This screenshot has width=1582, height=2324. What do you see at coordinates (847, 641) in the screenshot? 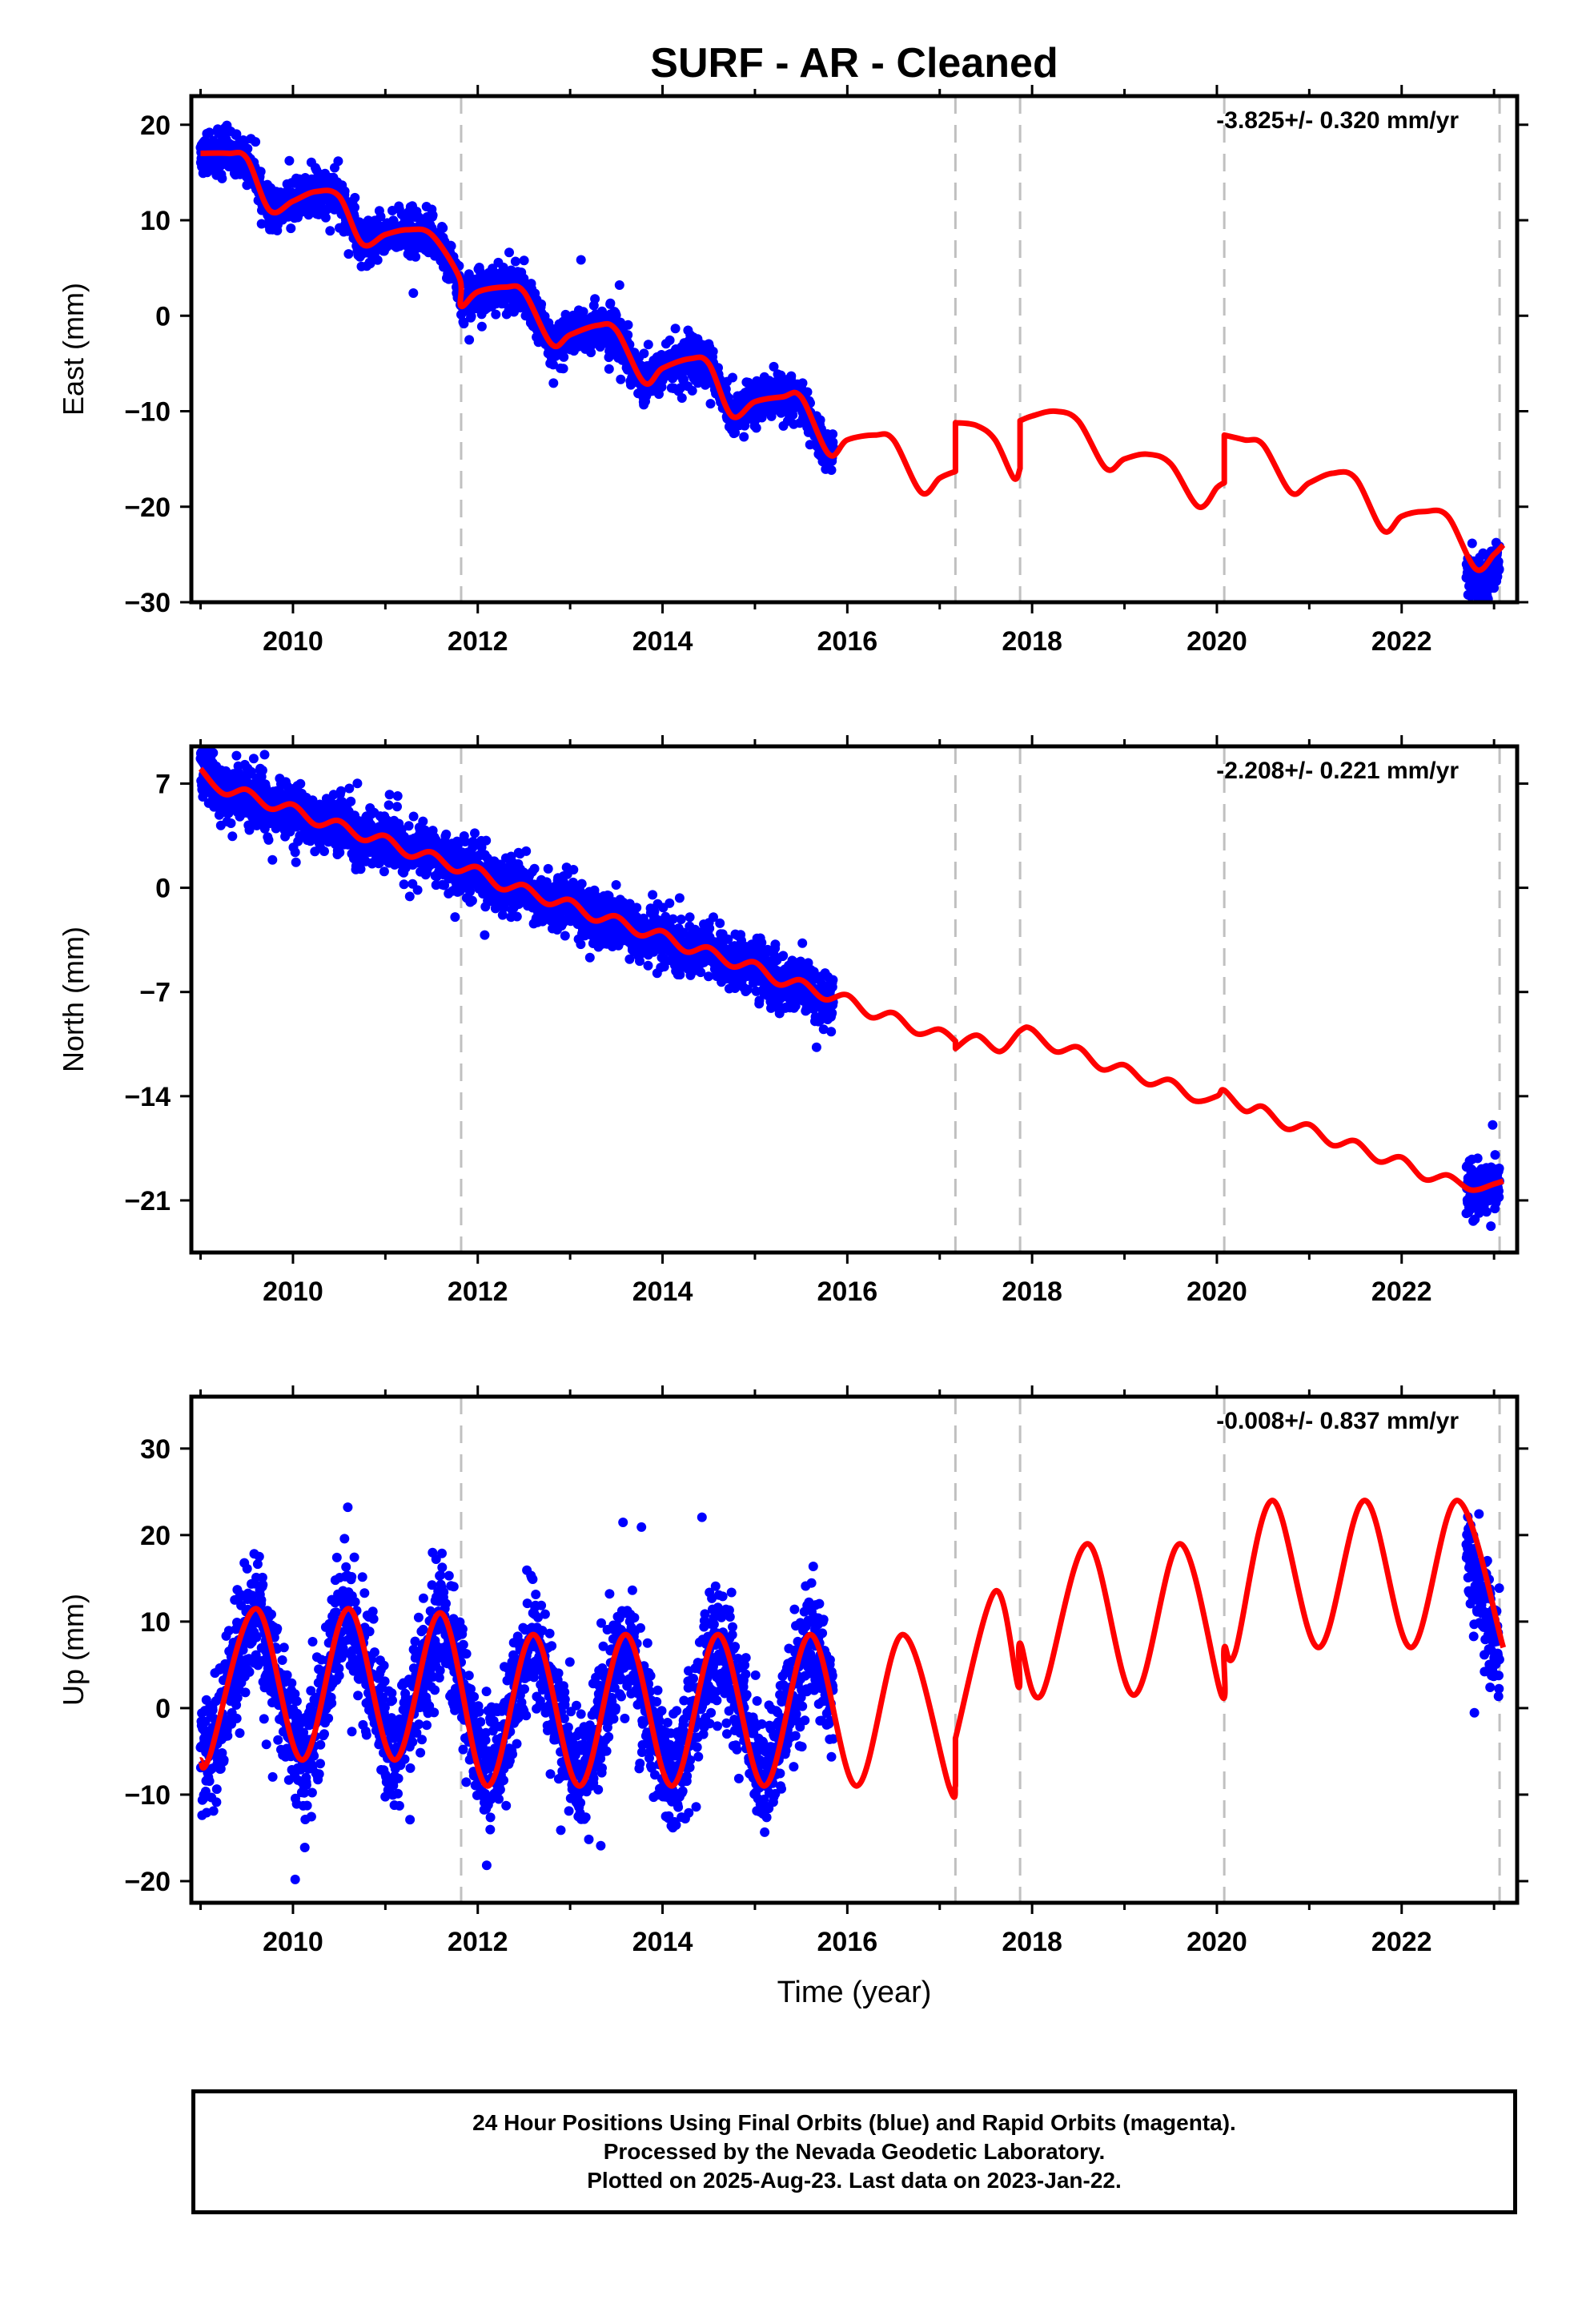
I see `x-tick-label: 2016` at bounding box center [847, 641].